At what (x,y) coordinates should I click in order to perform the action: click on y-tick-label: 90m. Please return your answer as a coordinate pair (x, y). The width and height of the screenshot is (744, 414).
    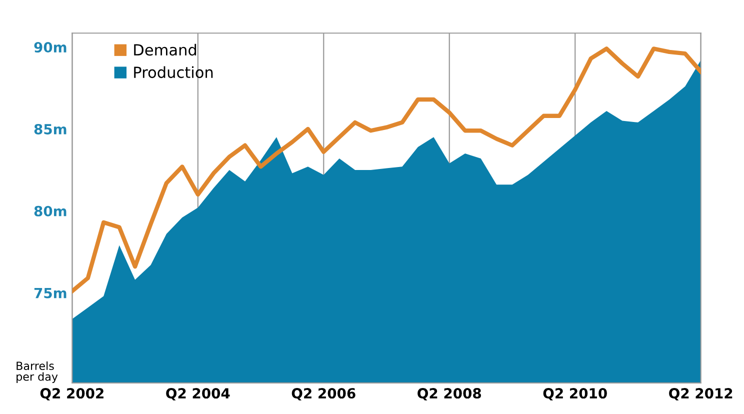
    Looking at the image, I should click on (50, 47).